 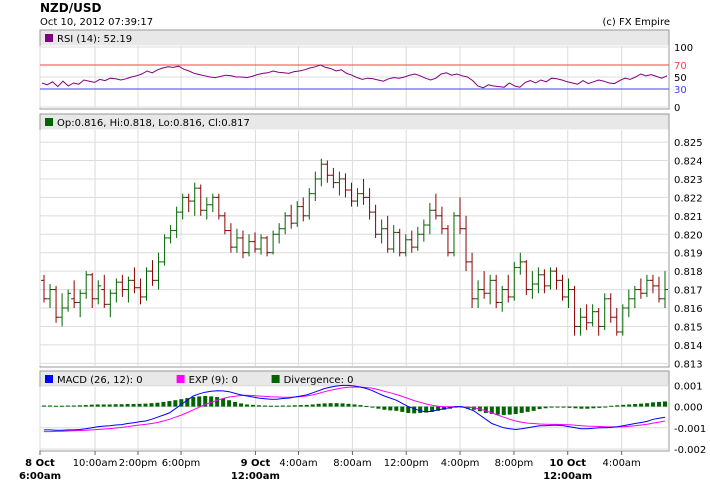 I want to click on rsi-panel-header, so click(x=354, y=38).